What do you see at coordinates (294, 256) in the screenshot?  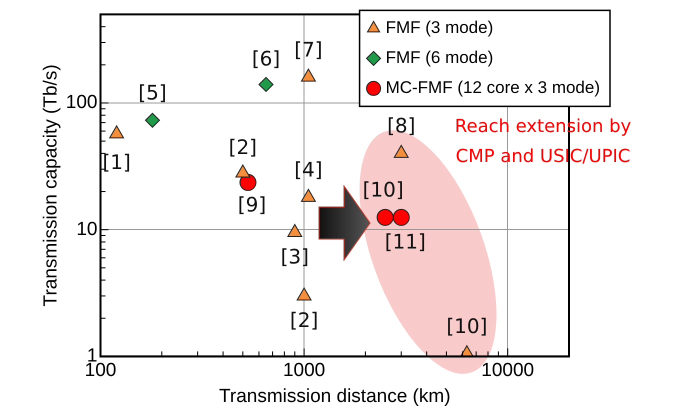 I see `annotation: [3]` at bounding box center [294, 256].